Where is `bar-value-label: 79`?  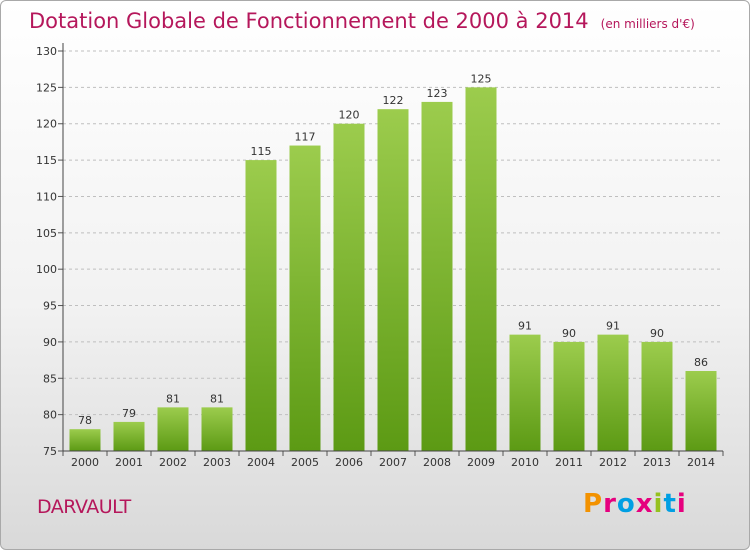 bar-value-label: 79 is located at coordinates (129, 413).